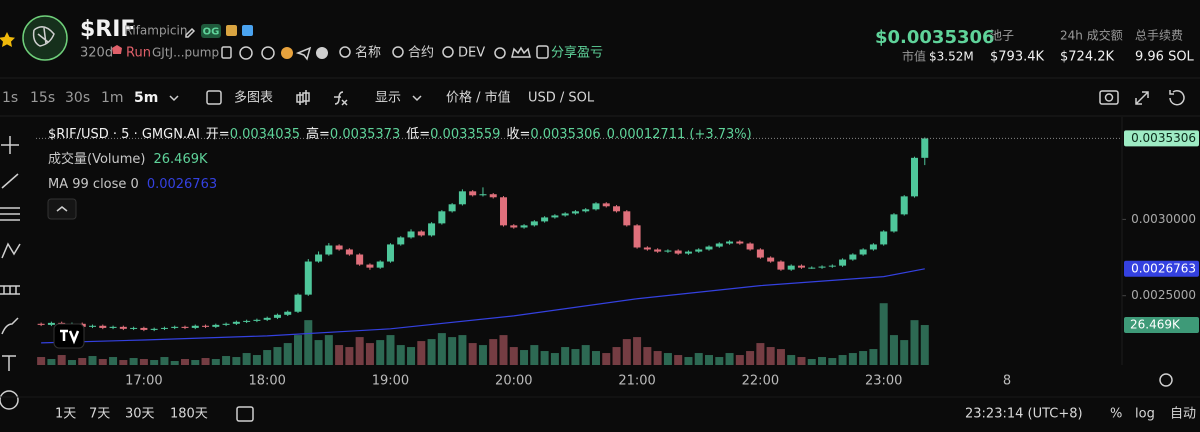 This screenshot has height=432, width=1200. I want to click on scale-option: %, so click(1116, 414).